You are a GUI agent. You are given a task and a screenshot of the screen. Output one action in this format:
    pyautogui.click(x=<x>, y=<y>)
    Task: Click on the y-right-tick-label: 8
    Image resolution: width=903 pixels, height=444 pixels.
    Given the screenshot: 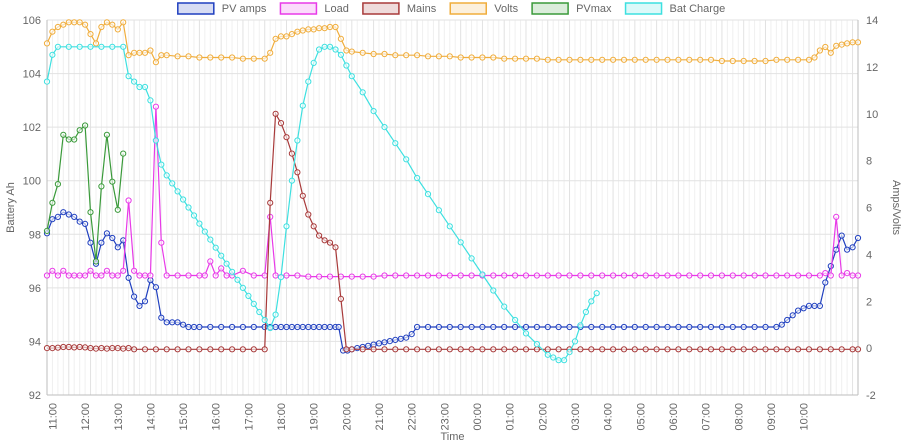 What is the action you would take?
    pyautogui.click(x=869, y=162)
    